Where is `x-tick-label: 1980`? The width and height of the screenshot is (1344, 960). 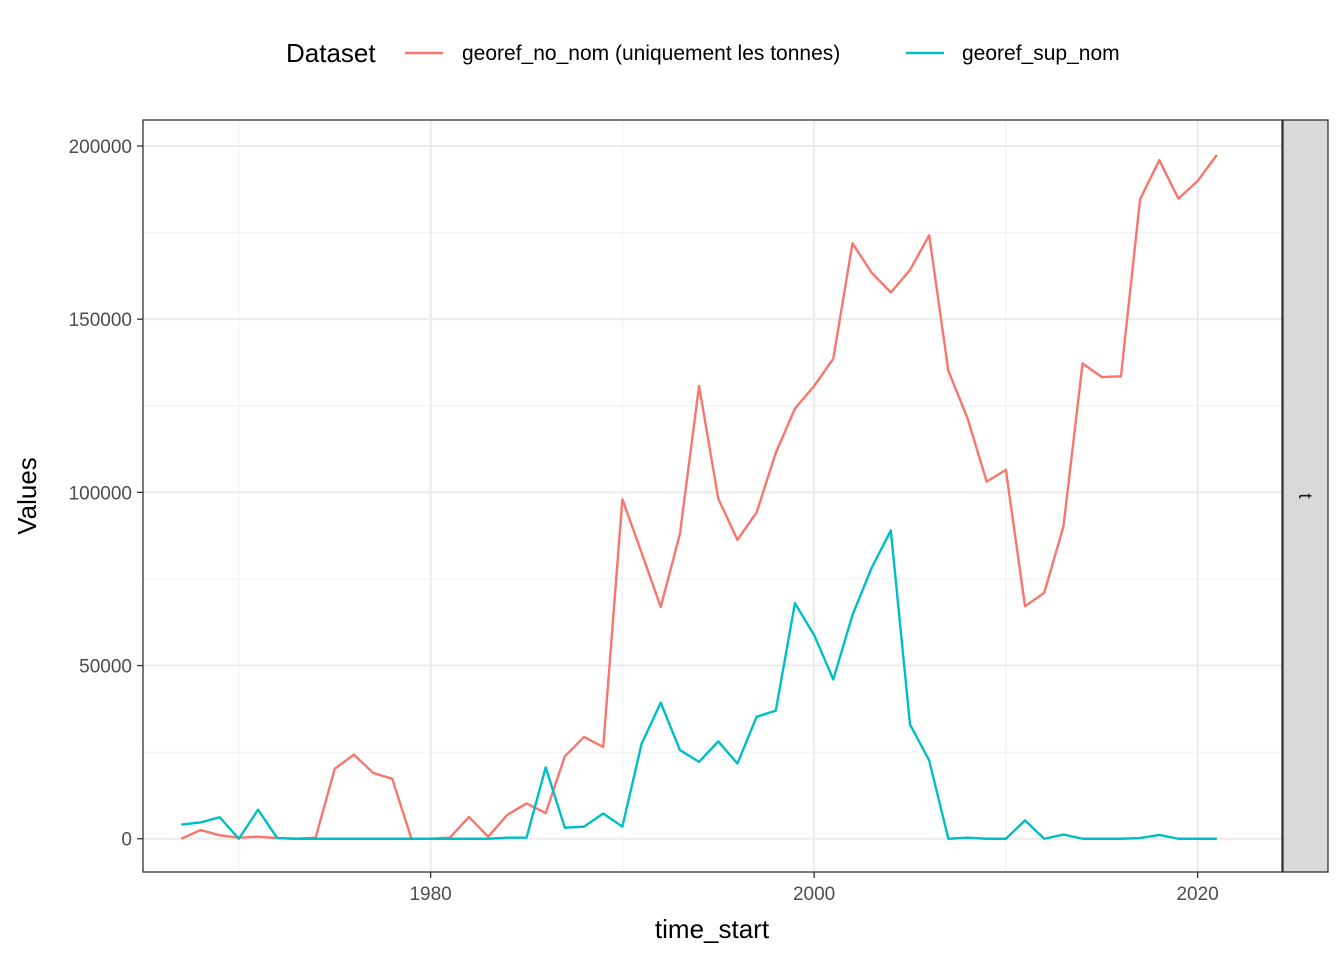 x-tick-label: 1980 is located at coordinates (430, 894).